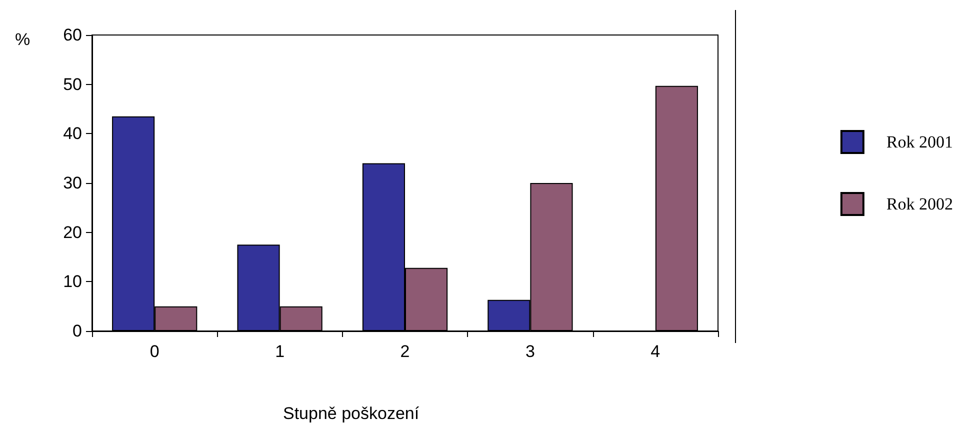 This screenshot has width=958, height=444. What do you see at coordinates (655, 351) in the screenshot?
I see `x-tick-label: 4` at bounding box center [655, 351].